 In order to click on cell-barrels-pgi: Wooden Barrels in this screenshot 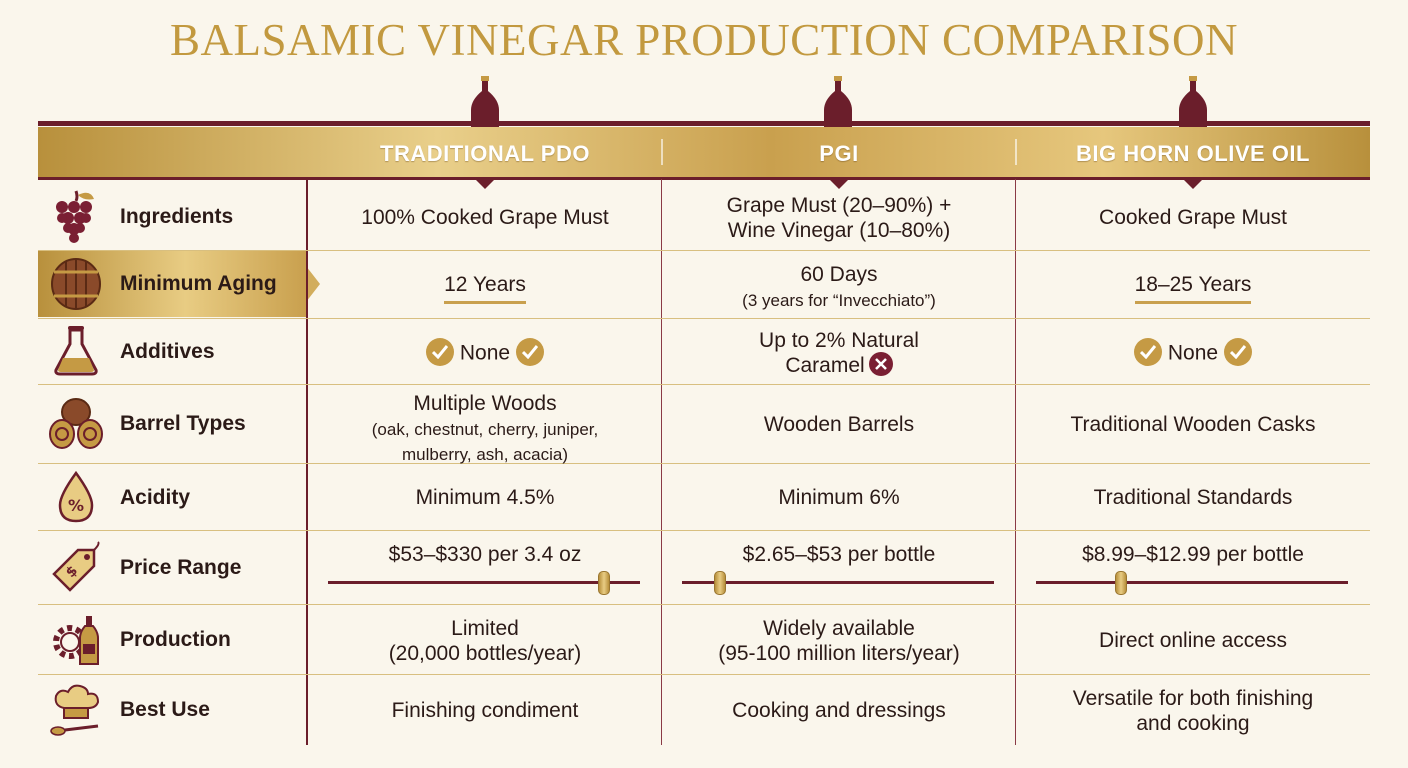, I will do `click(839, 424)`.